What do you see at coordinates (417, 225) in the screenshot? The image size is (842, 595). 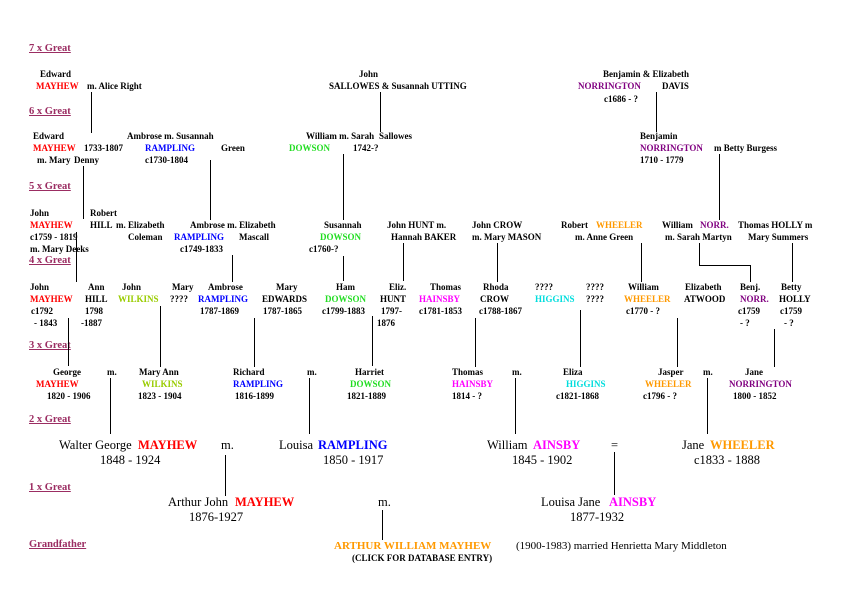 I see `person-name: John HUNT m.` at bounding box center [417, 225].